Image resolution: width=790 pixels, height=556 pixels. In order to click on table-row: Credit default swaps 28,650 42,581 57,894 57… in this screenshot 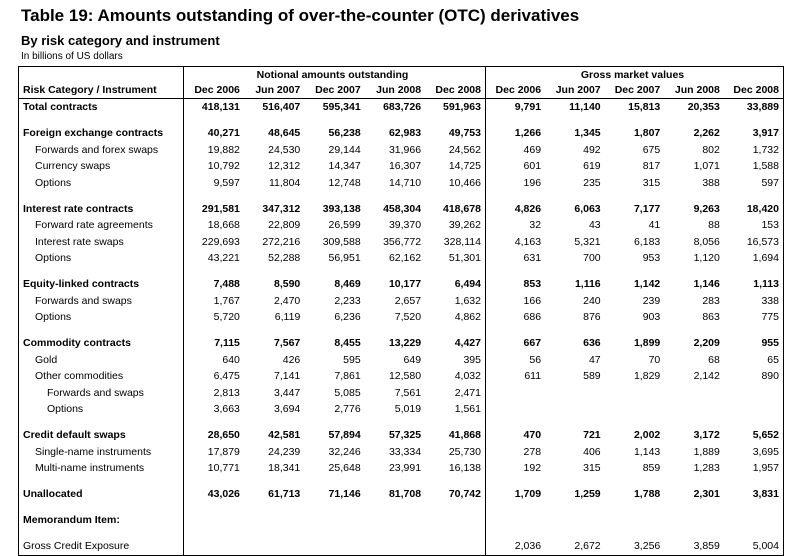, I will do `click(401, 430)`.